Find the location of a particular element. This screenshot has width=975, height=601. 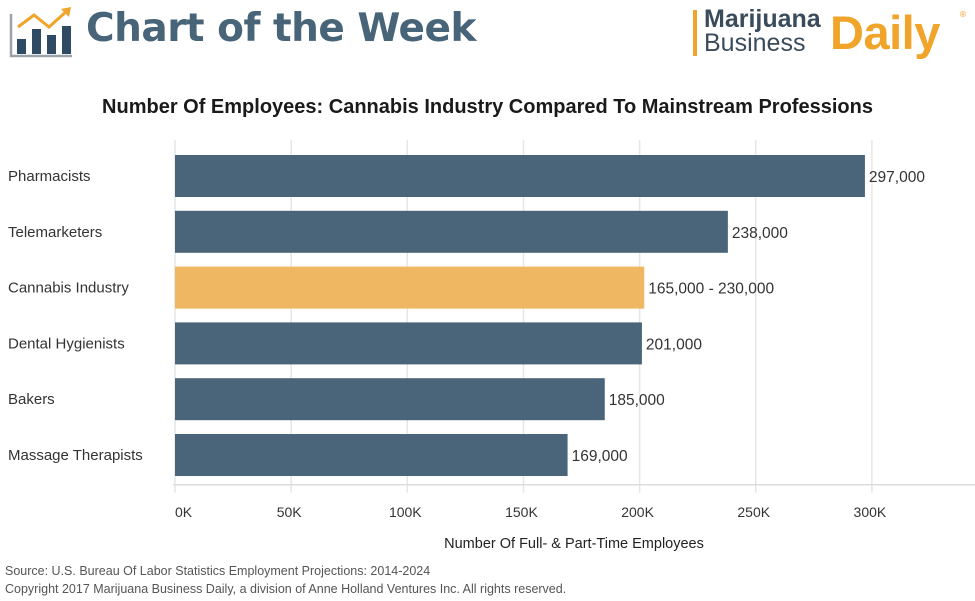

brand-line-marijuana: Marijuana is located at coordinates (762, 19).